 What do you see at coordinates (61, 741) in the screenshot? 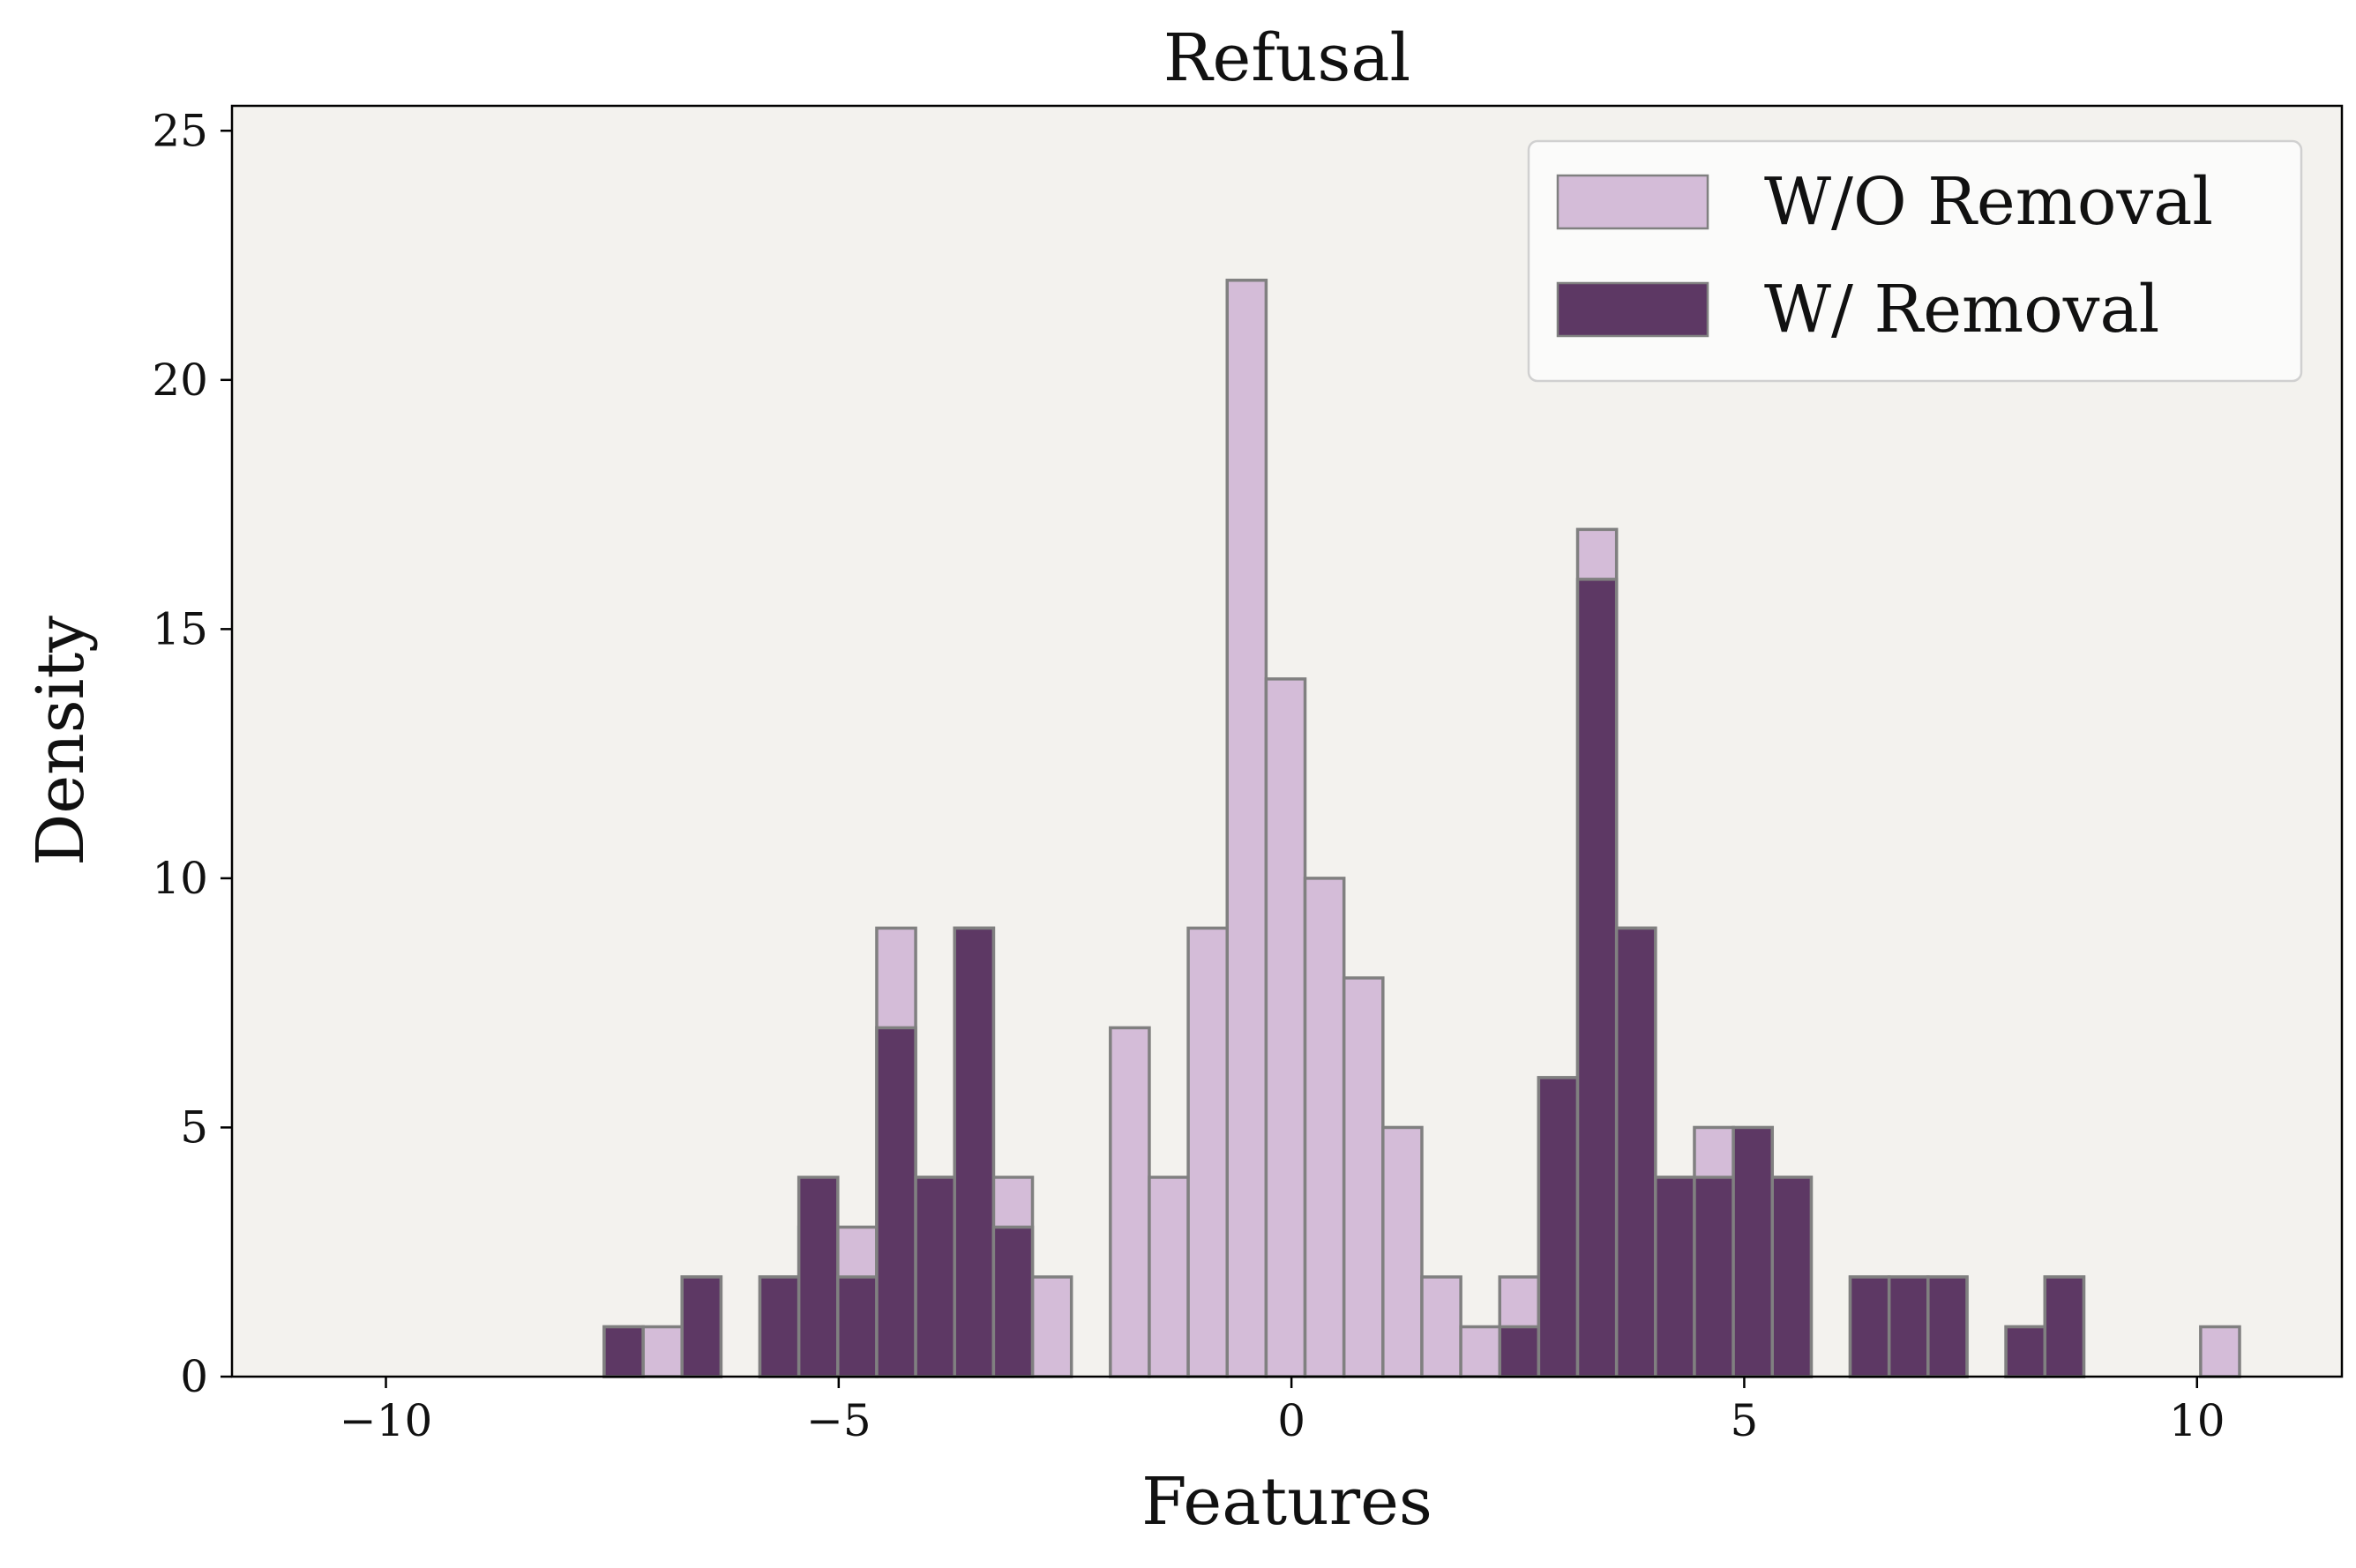
I see `y-axis-label: Density` at bounding box center [61, 741].